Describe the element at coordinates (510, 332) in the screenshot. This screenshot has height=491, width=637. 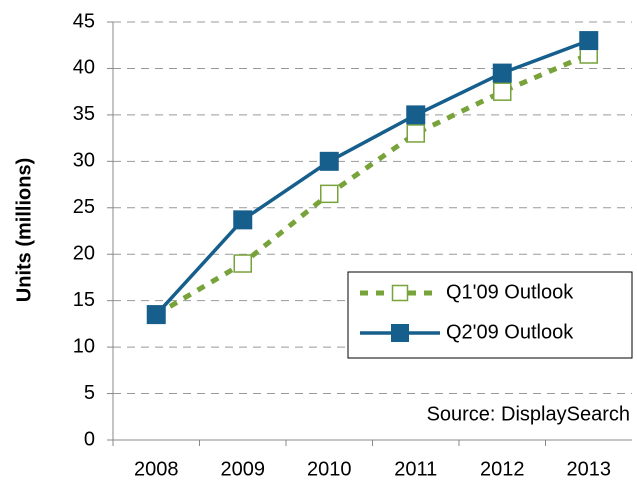
I see `legend-label: Q2'09 Outlook` at that location.